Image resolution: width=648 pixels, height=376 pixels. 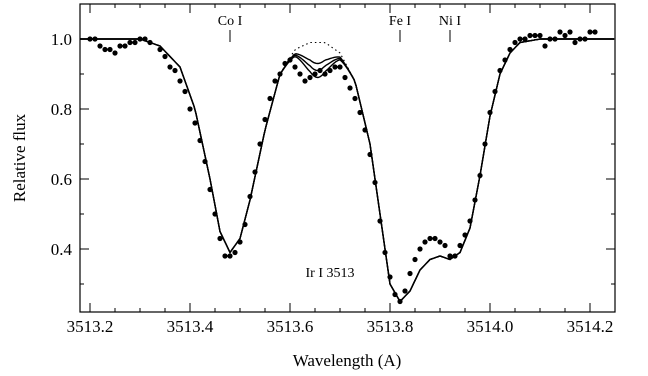 I want to click on line-marker-label-1: Fe I, so click(x=400, y=21).